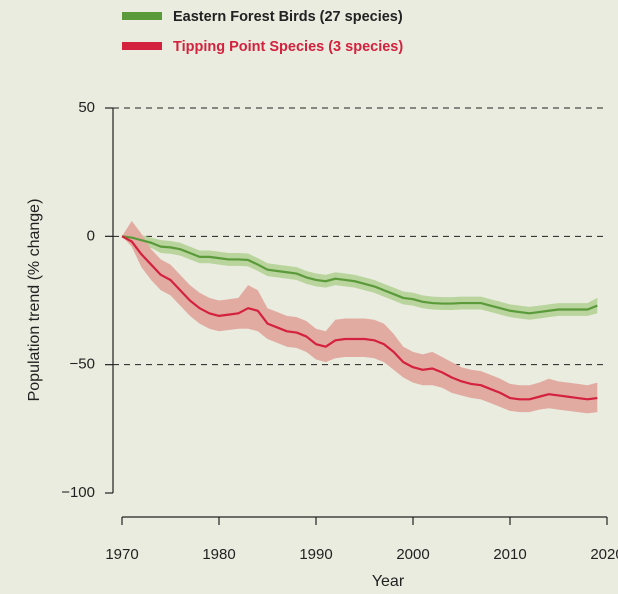 Image resolution: width=618 pixels, height=594 pixels. Describe the element at coordinates (604, 554) in the screenshot. I see `x-tick-label: 2020` at that location.